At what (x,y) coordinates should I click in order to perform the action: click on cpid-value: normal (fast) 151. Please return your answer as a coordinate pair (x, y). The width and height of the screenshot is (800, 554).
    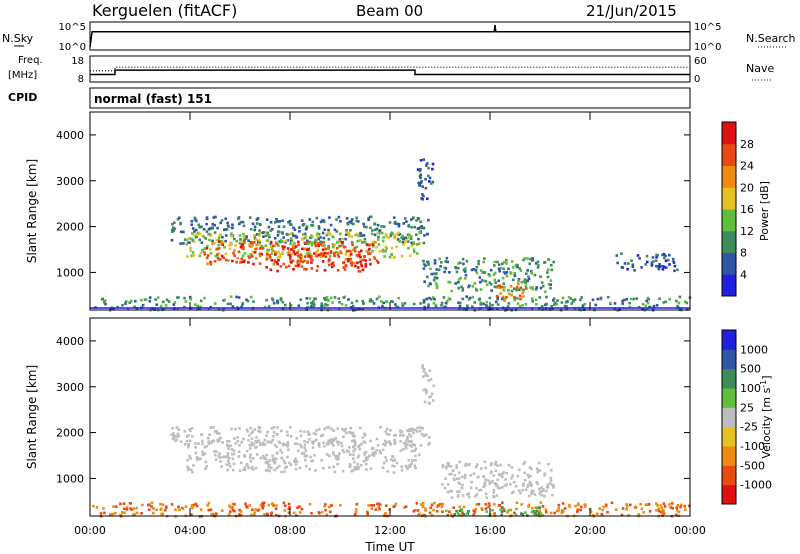
    Looking at the image, I should click on (153, 99).